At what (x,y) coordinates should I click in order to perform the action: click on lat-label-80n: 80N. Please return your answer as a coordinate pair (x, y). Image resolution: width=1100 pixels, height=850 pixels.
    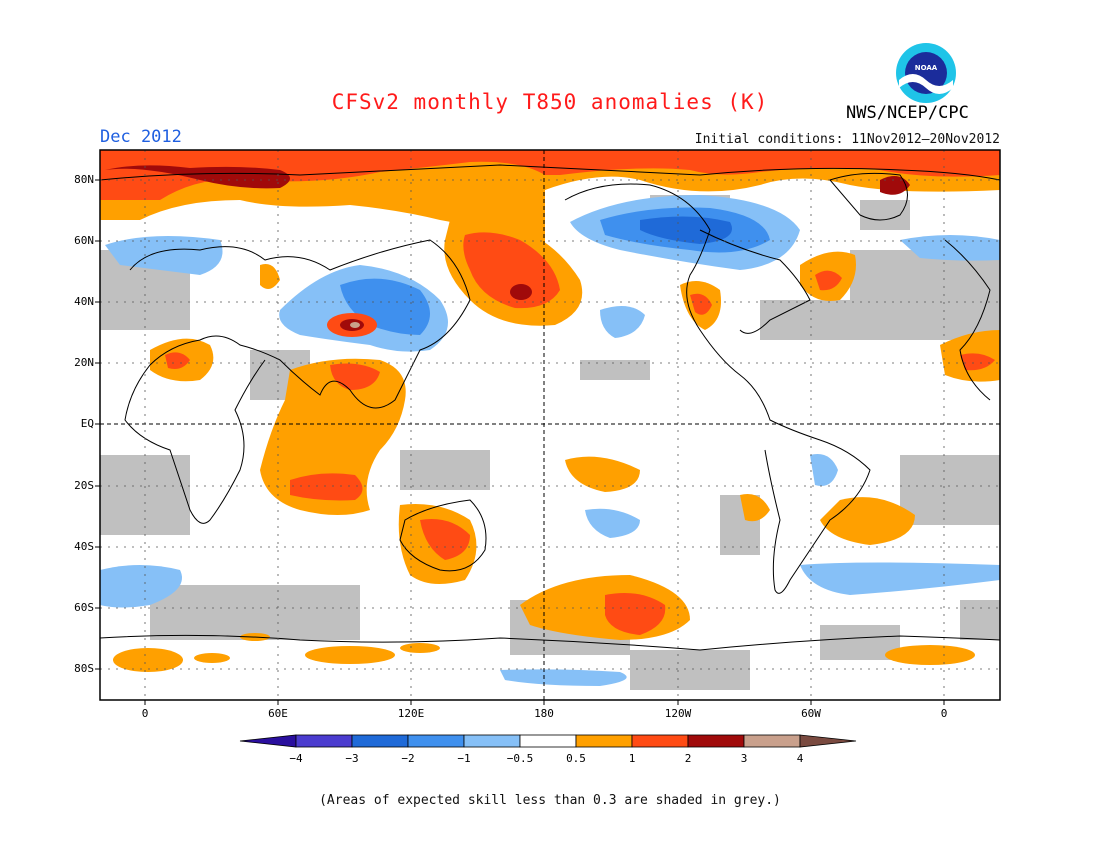
    Looking at the image, I should click on (84, 179).